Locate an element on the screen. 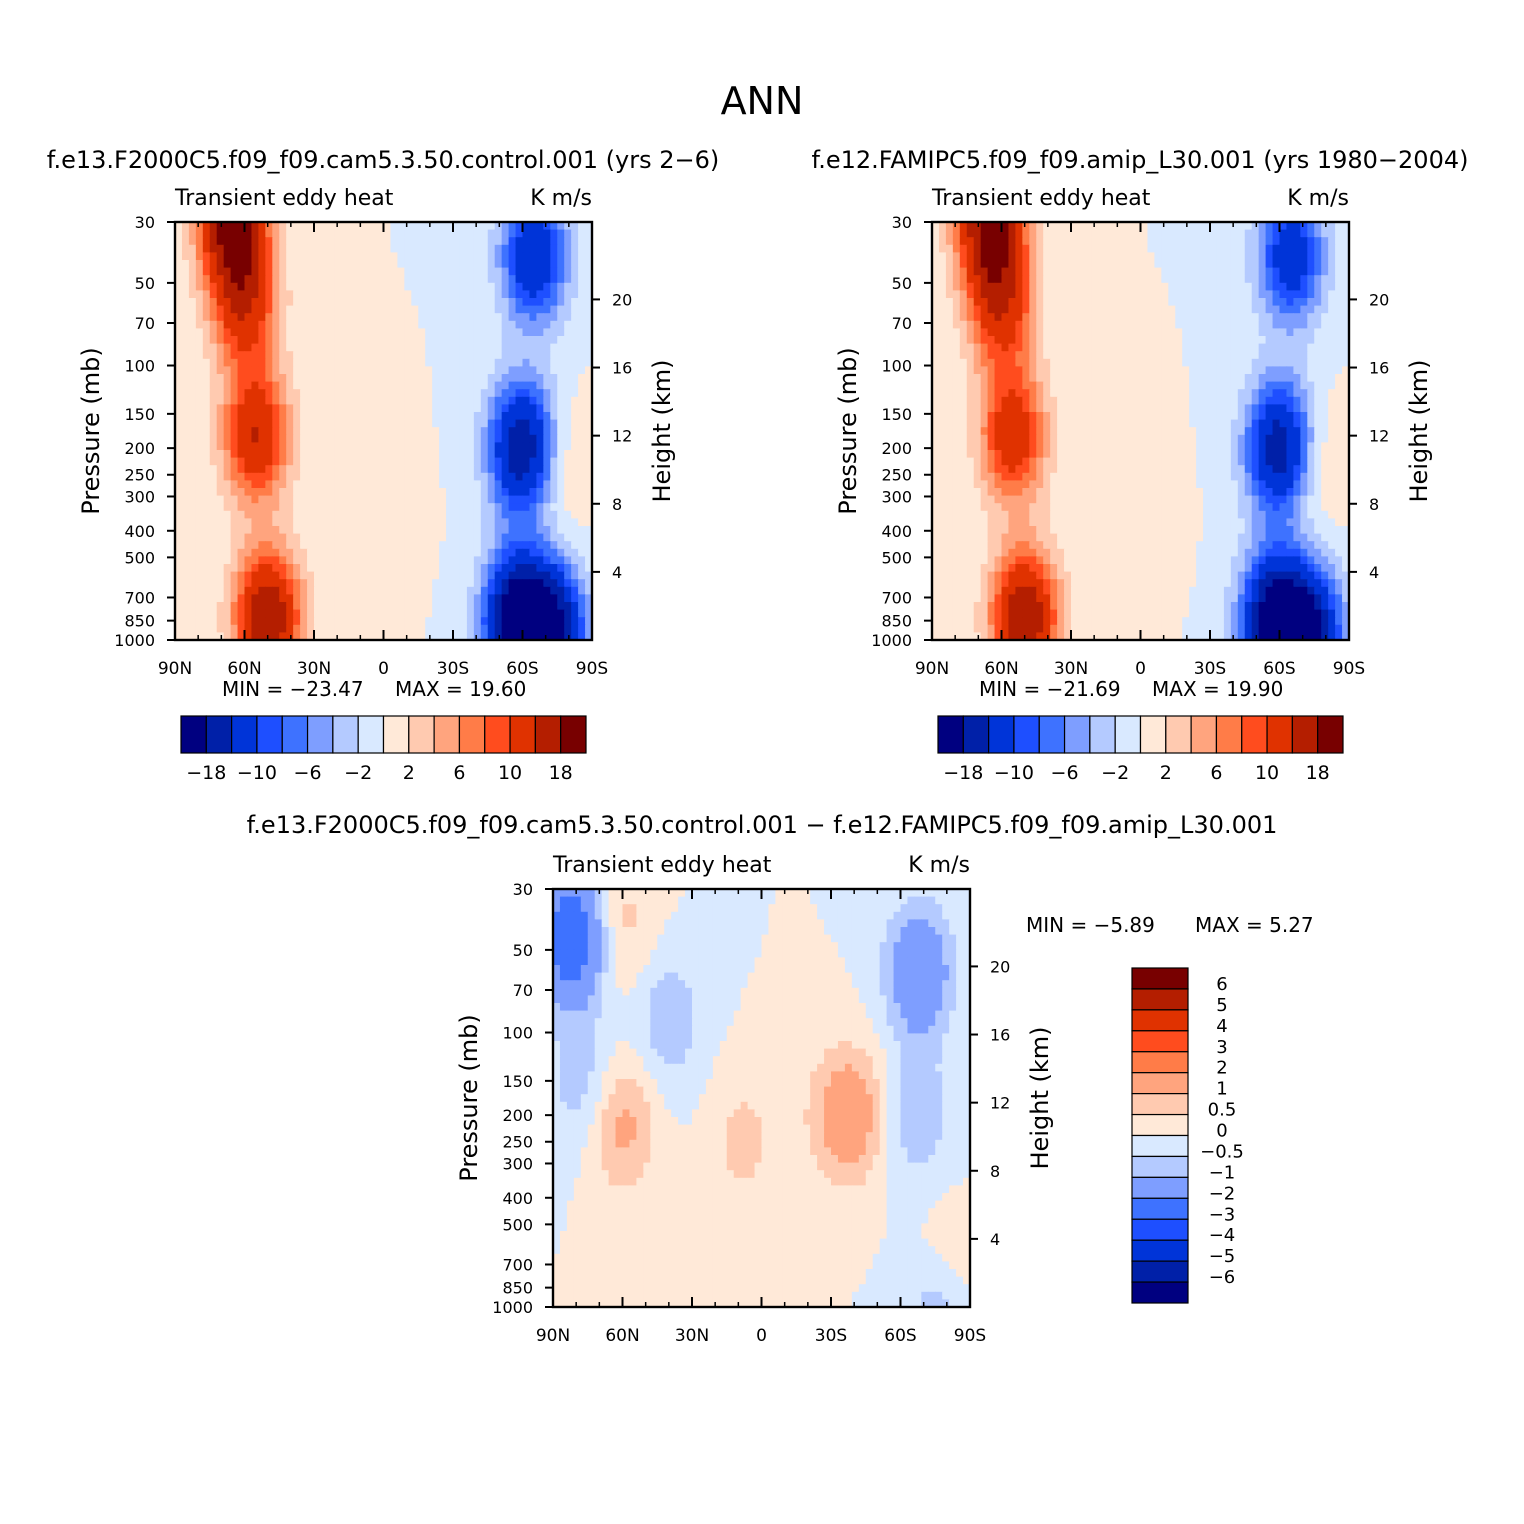  subtitle-right: K m/s is located at coordinates (561, 198).